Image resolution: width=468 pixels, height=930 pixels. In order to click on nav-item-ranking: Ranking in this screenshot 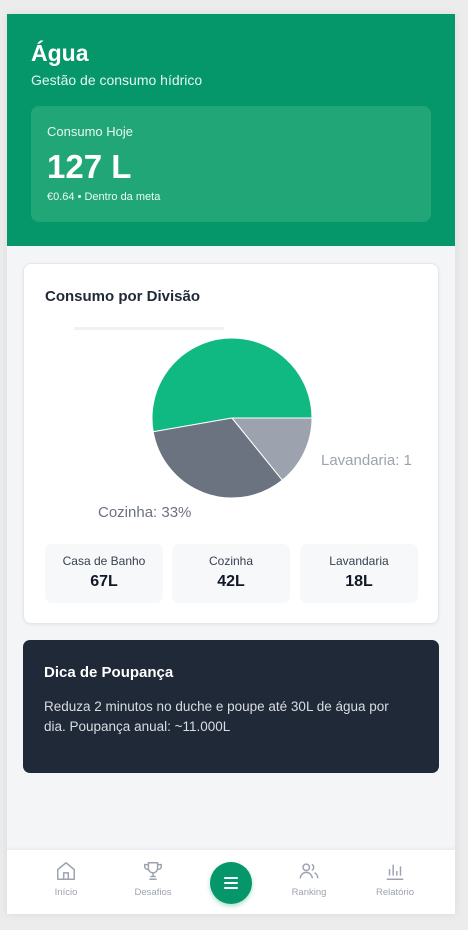, I will do `click(309, 884)`.